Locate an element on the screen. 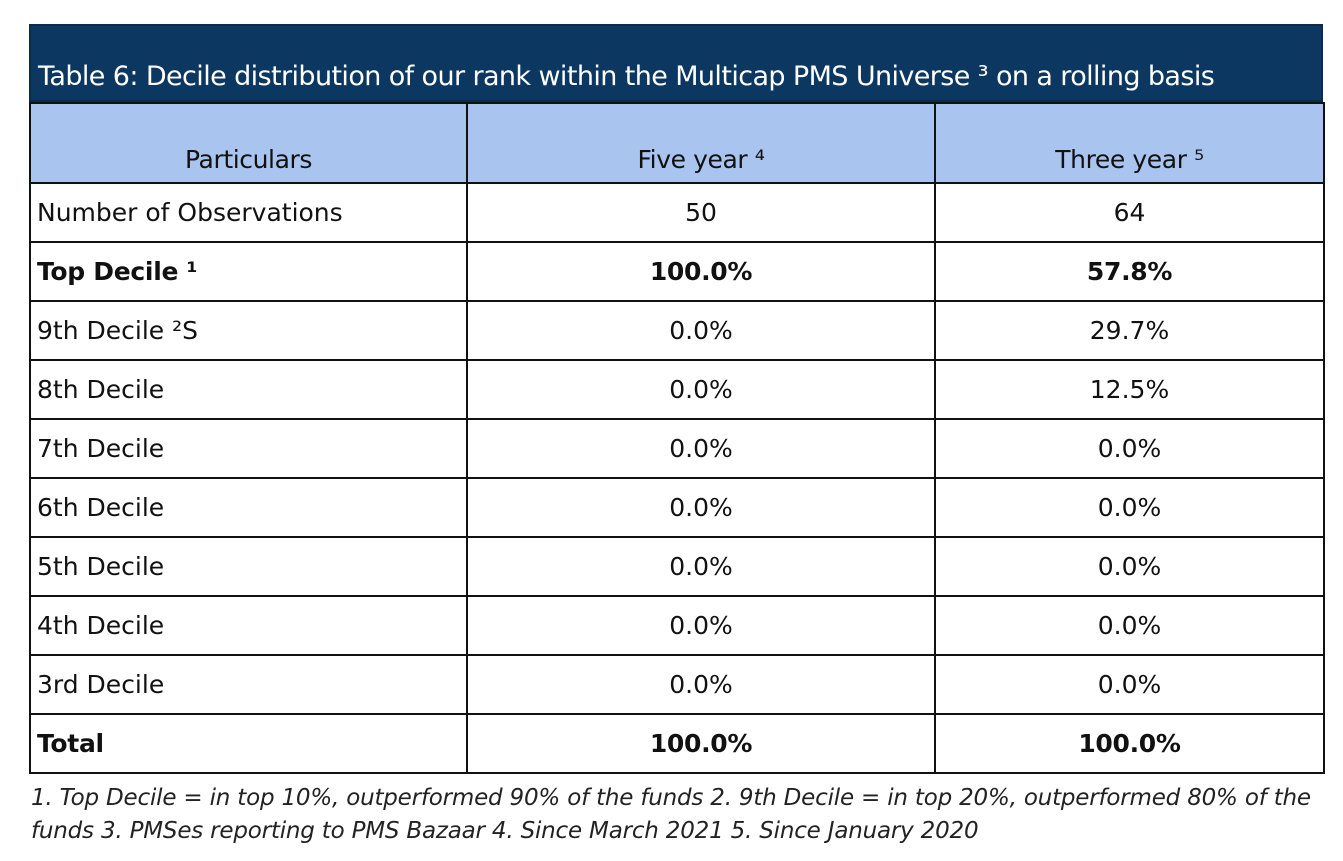 Image resolution: width=1343 pixels, height=861 pixels. table-row: 5th Decile 0.0% 0.0% is located at coordinates (677, 566).